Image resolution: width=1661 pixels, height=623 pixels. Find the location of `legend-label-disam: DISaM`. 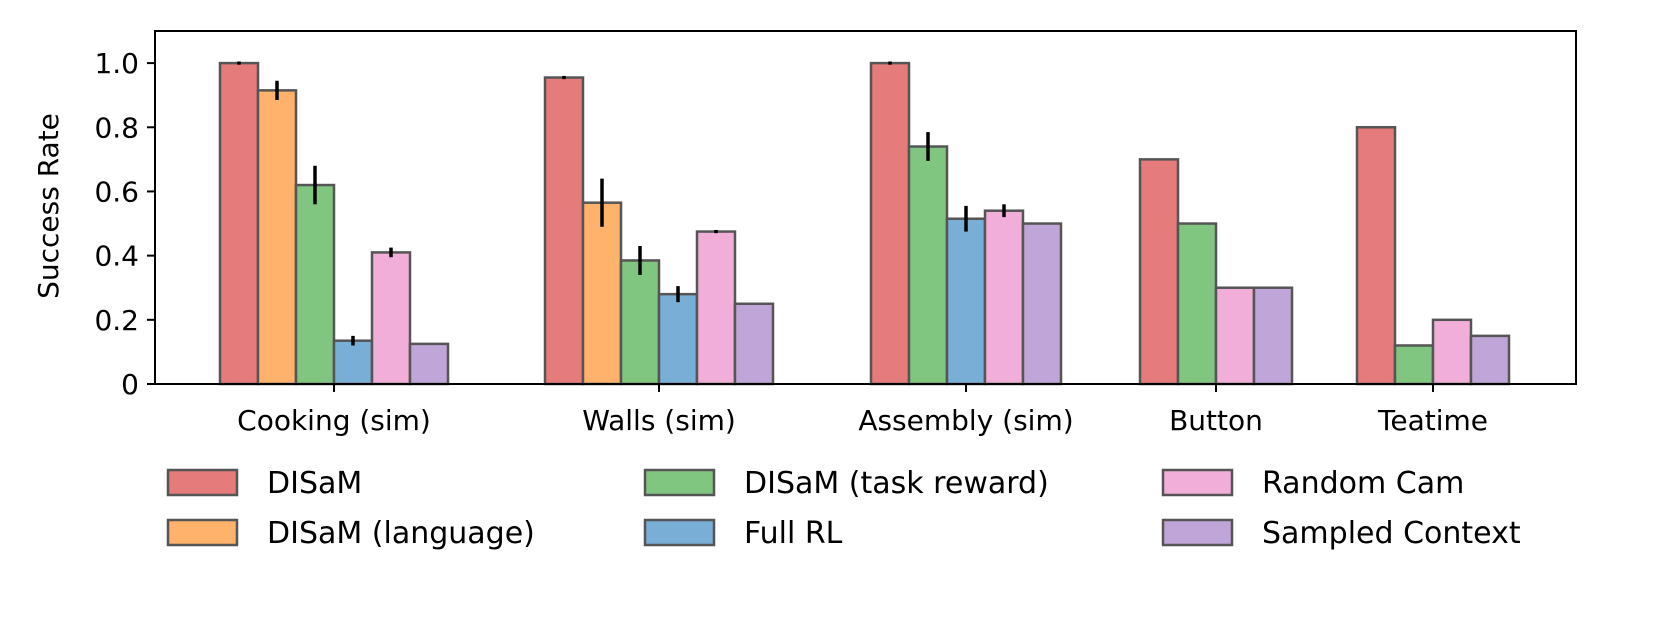

legend-label-disam: DISaM is located at coordinates (314, 483).